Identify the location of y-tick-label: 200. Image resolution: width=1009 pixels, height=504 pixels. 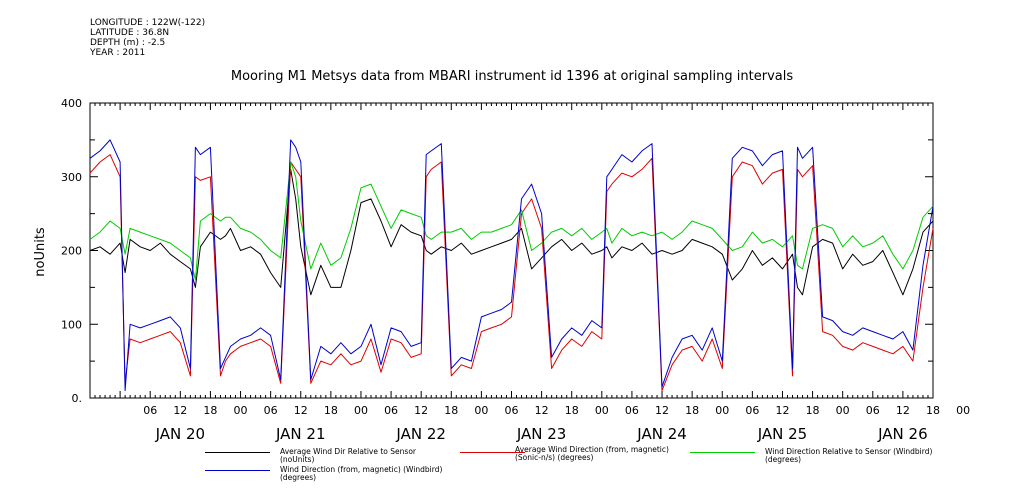
(71, 251).